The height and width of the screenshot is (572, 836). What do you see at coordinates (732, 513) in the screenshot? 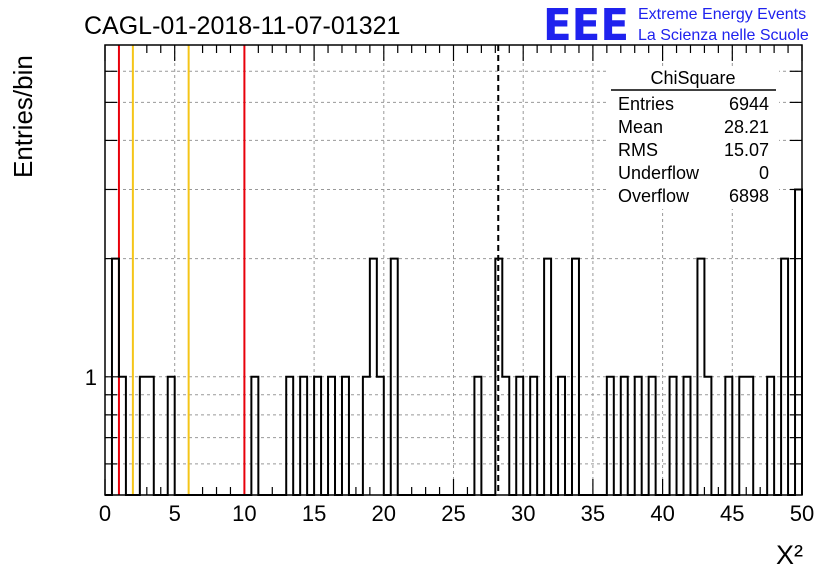
I see `x-tick-label: 45` at bounding box center [732, 513].